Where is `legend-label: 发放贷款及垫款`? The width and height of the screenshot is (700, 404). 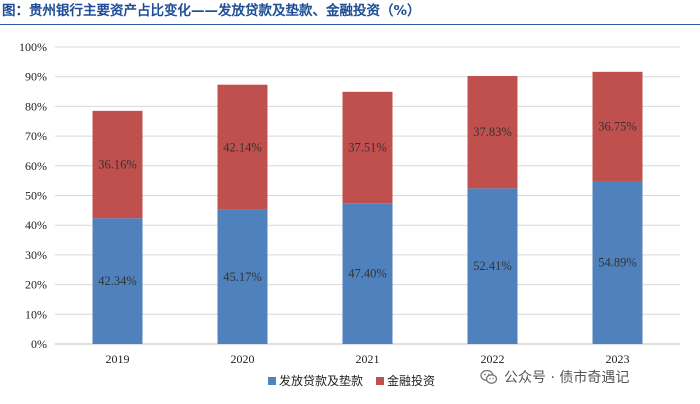 legend-label: 发放贷款及垫款 is located at coordinates (321, 380).